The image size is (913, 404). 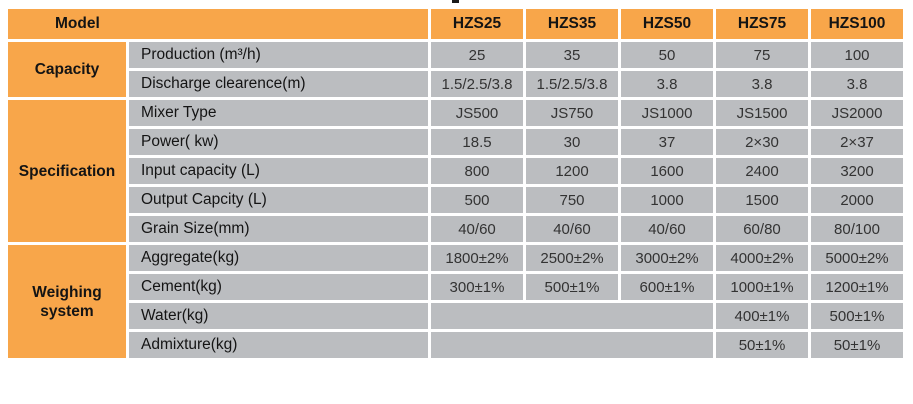 I want to click on table-row: Water(kg) 400±1% 500±1%, so click(x=455, y=316).